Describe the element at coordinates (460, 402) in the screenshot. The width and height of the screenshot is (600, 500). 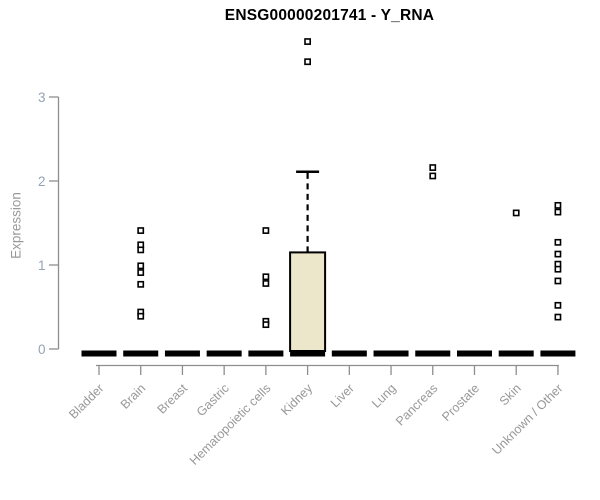
I see `category-label: Prostate` at that location.